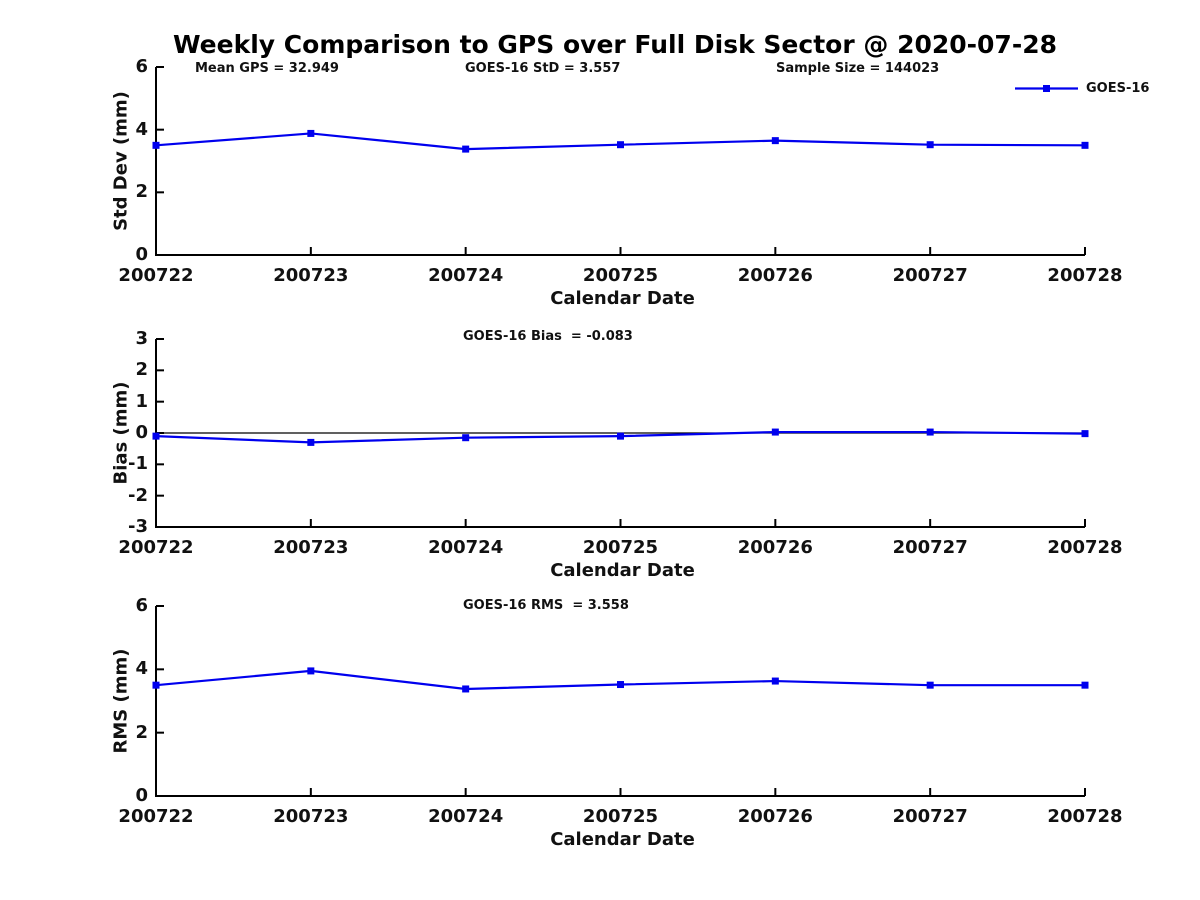  I want to click on legend-marker-sample, so click(1046, 88).